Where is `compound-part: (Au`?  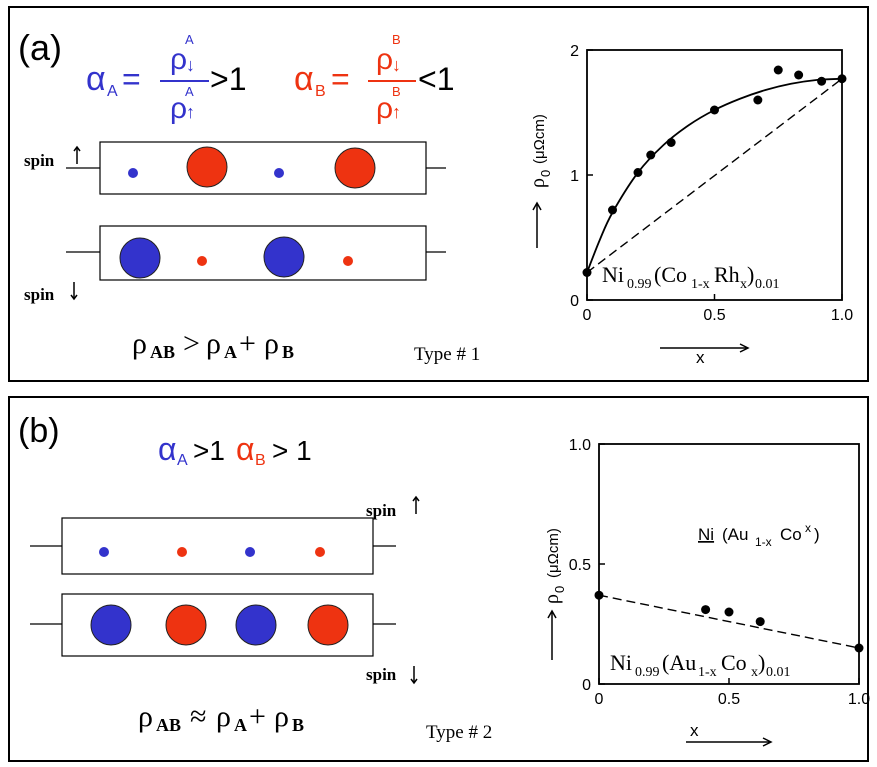 compound-part: (Au is located at coordinates (679, 662).